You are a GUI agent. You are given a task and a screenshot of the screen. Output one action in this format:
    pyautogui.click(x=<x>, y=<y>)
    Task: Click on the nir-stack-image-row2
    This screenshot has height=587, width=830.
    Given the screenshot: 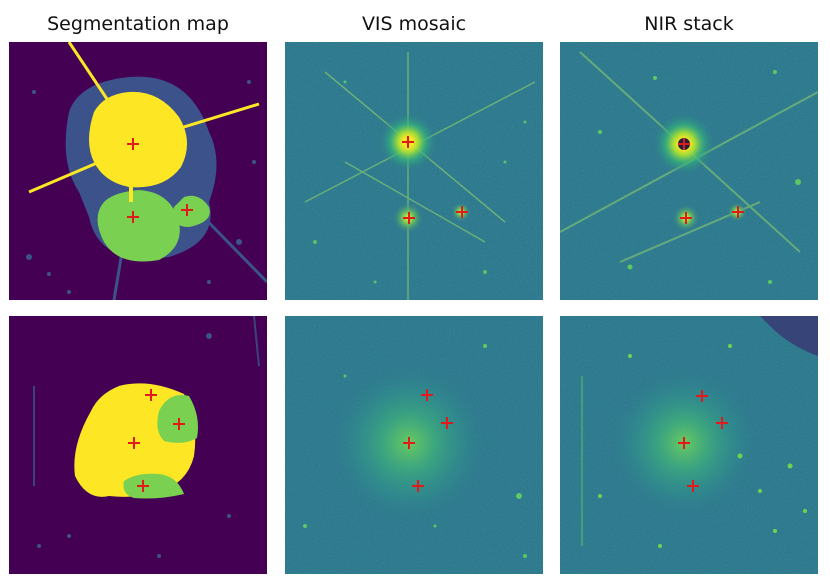 What is the action you would take?
    pyautogui.click(x=689, y=445)
    